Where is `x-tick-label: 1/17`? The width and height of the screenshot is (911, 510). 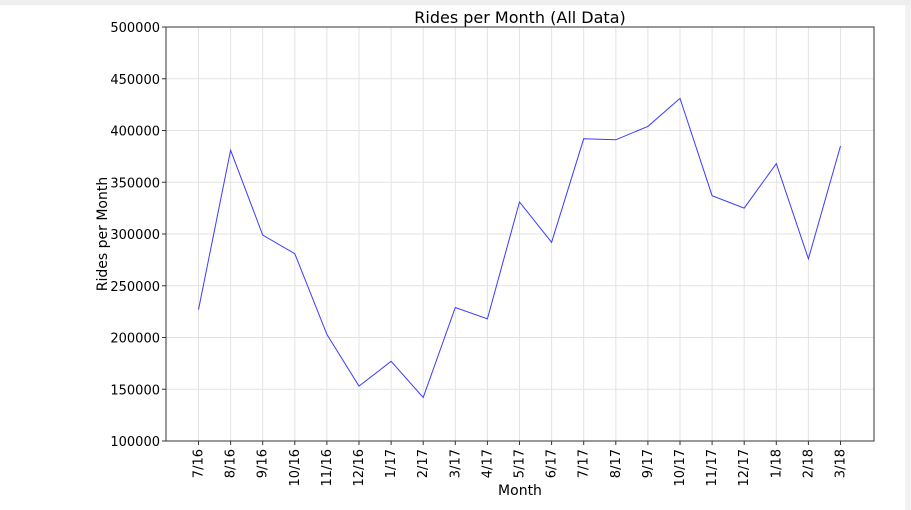 x-tick-label: 1/17 is located at coordinates (391, 463).